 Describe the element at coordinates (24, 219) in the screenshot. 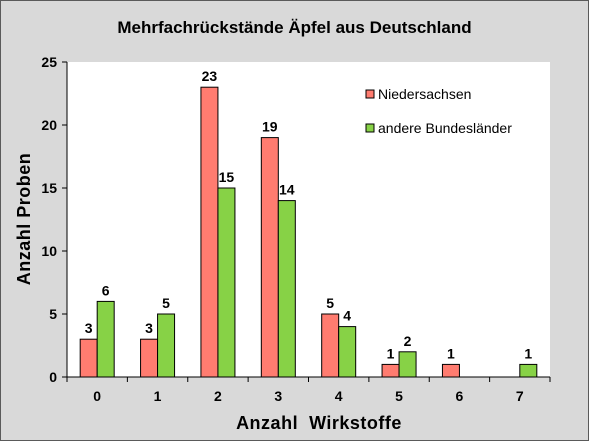

I see `y-axis-label: Anzahl Proben` at that location.